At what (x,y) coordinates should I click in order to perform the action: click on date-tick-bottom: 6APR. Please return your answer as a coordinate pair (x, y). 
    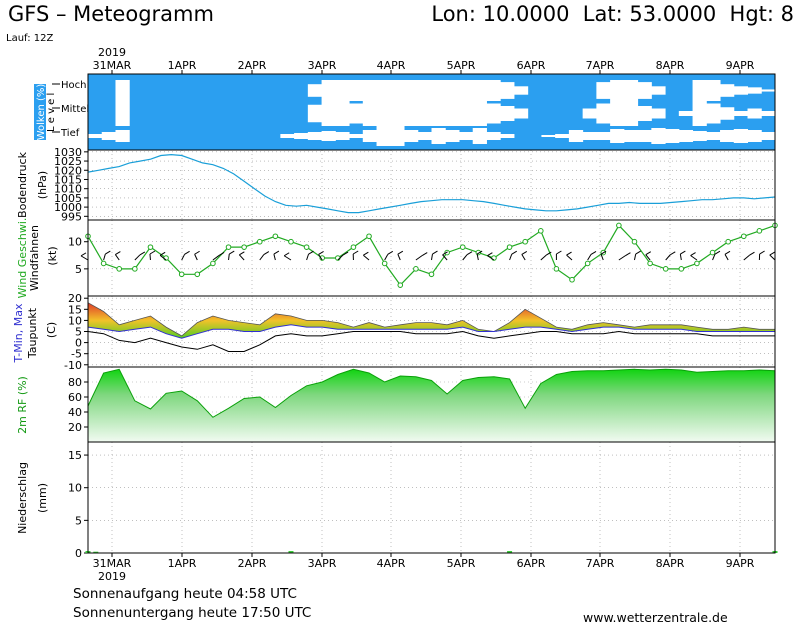
    Looking at the image, I should click on (531, 563).